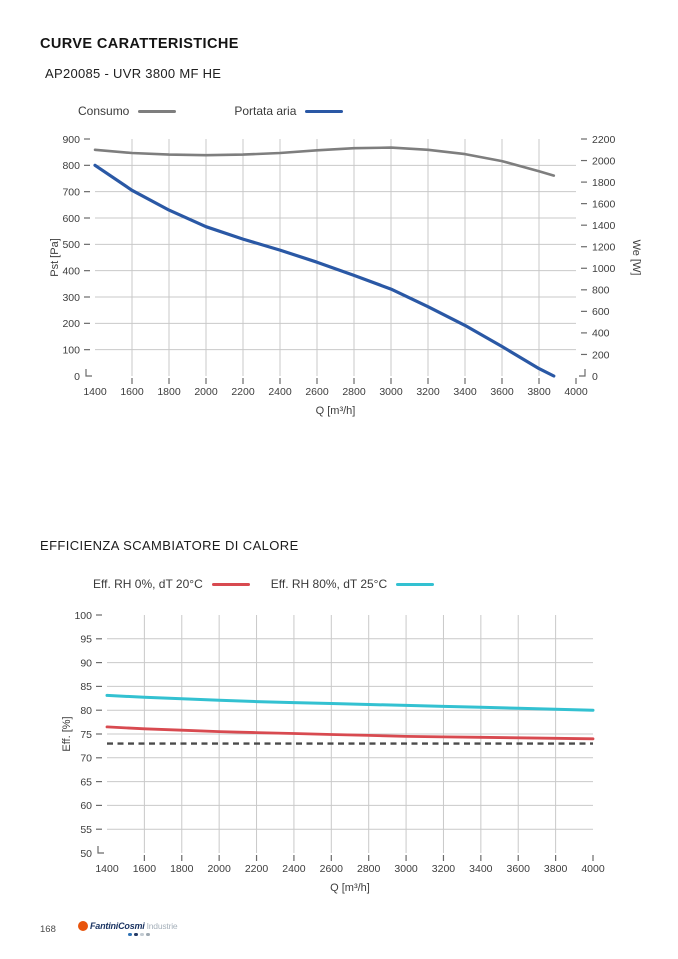  I want to click on portata-aria-line-swatch, so click(324, 111).